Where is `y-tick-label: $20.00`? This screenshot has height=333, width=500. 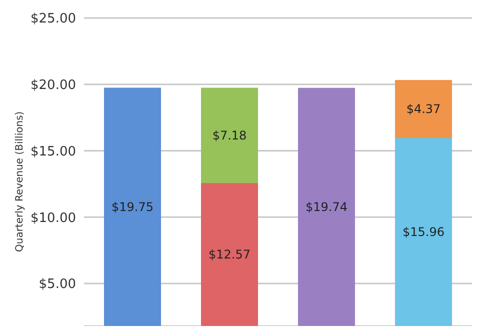
y-tick-label: $20.00 is located at coordinates (53, 85).